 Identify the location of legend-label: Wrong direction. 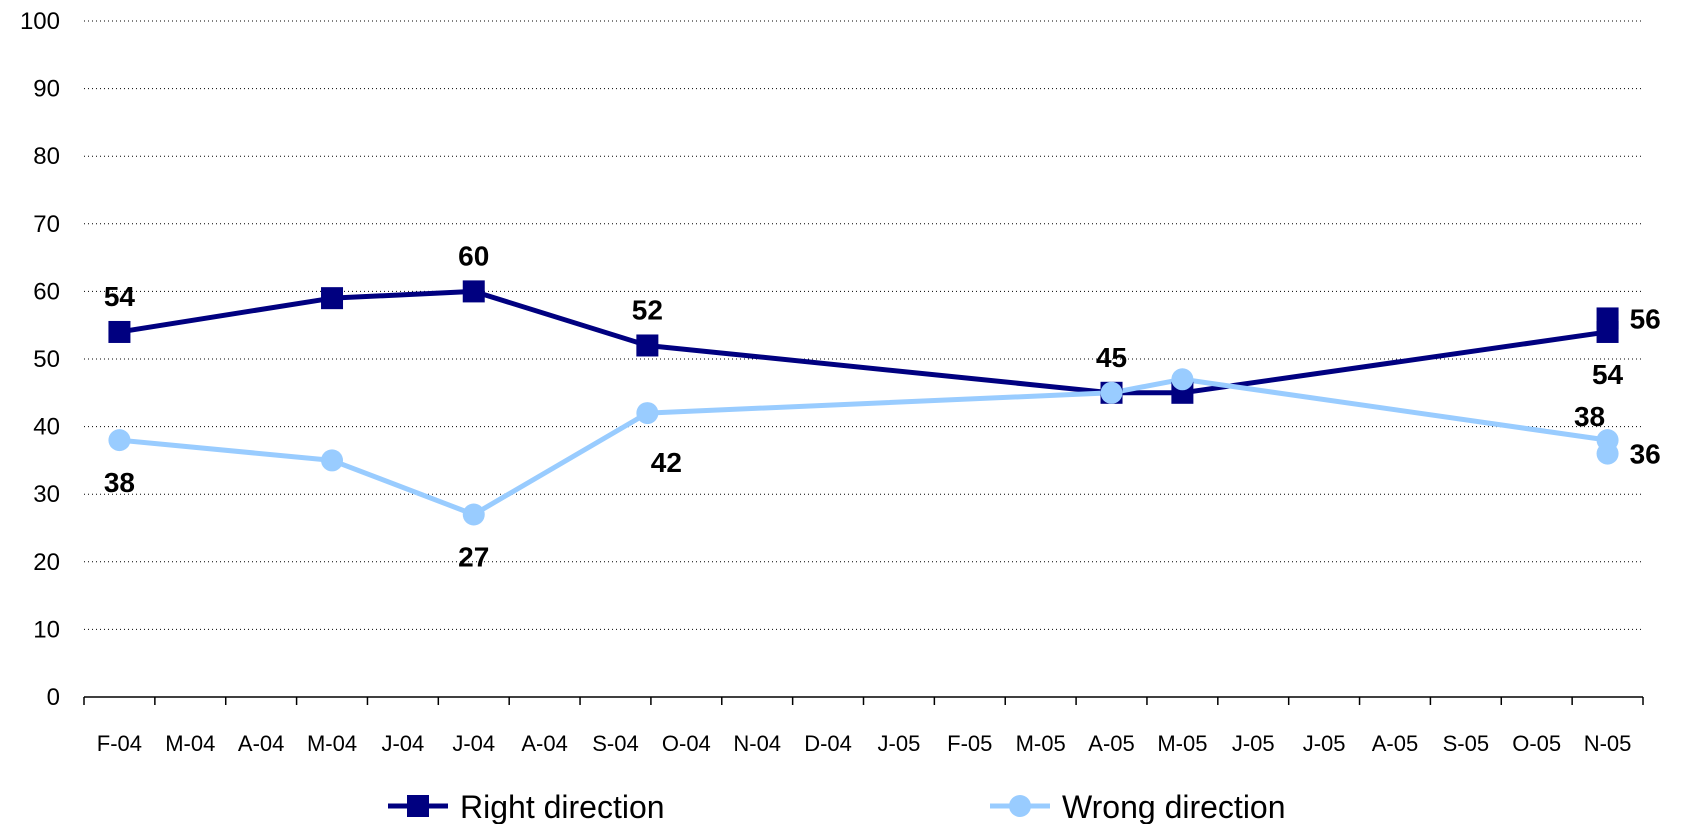
(1174, 806).